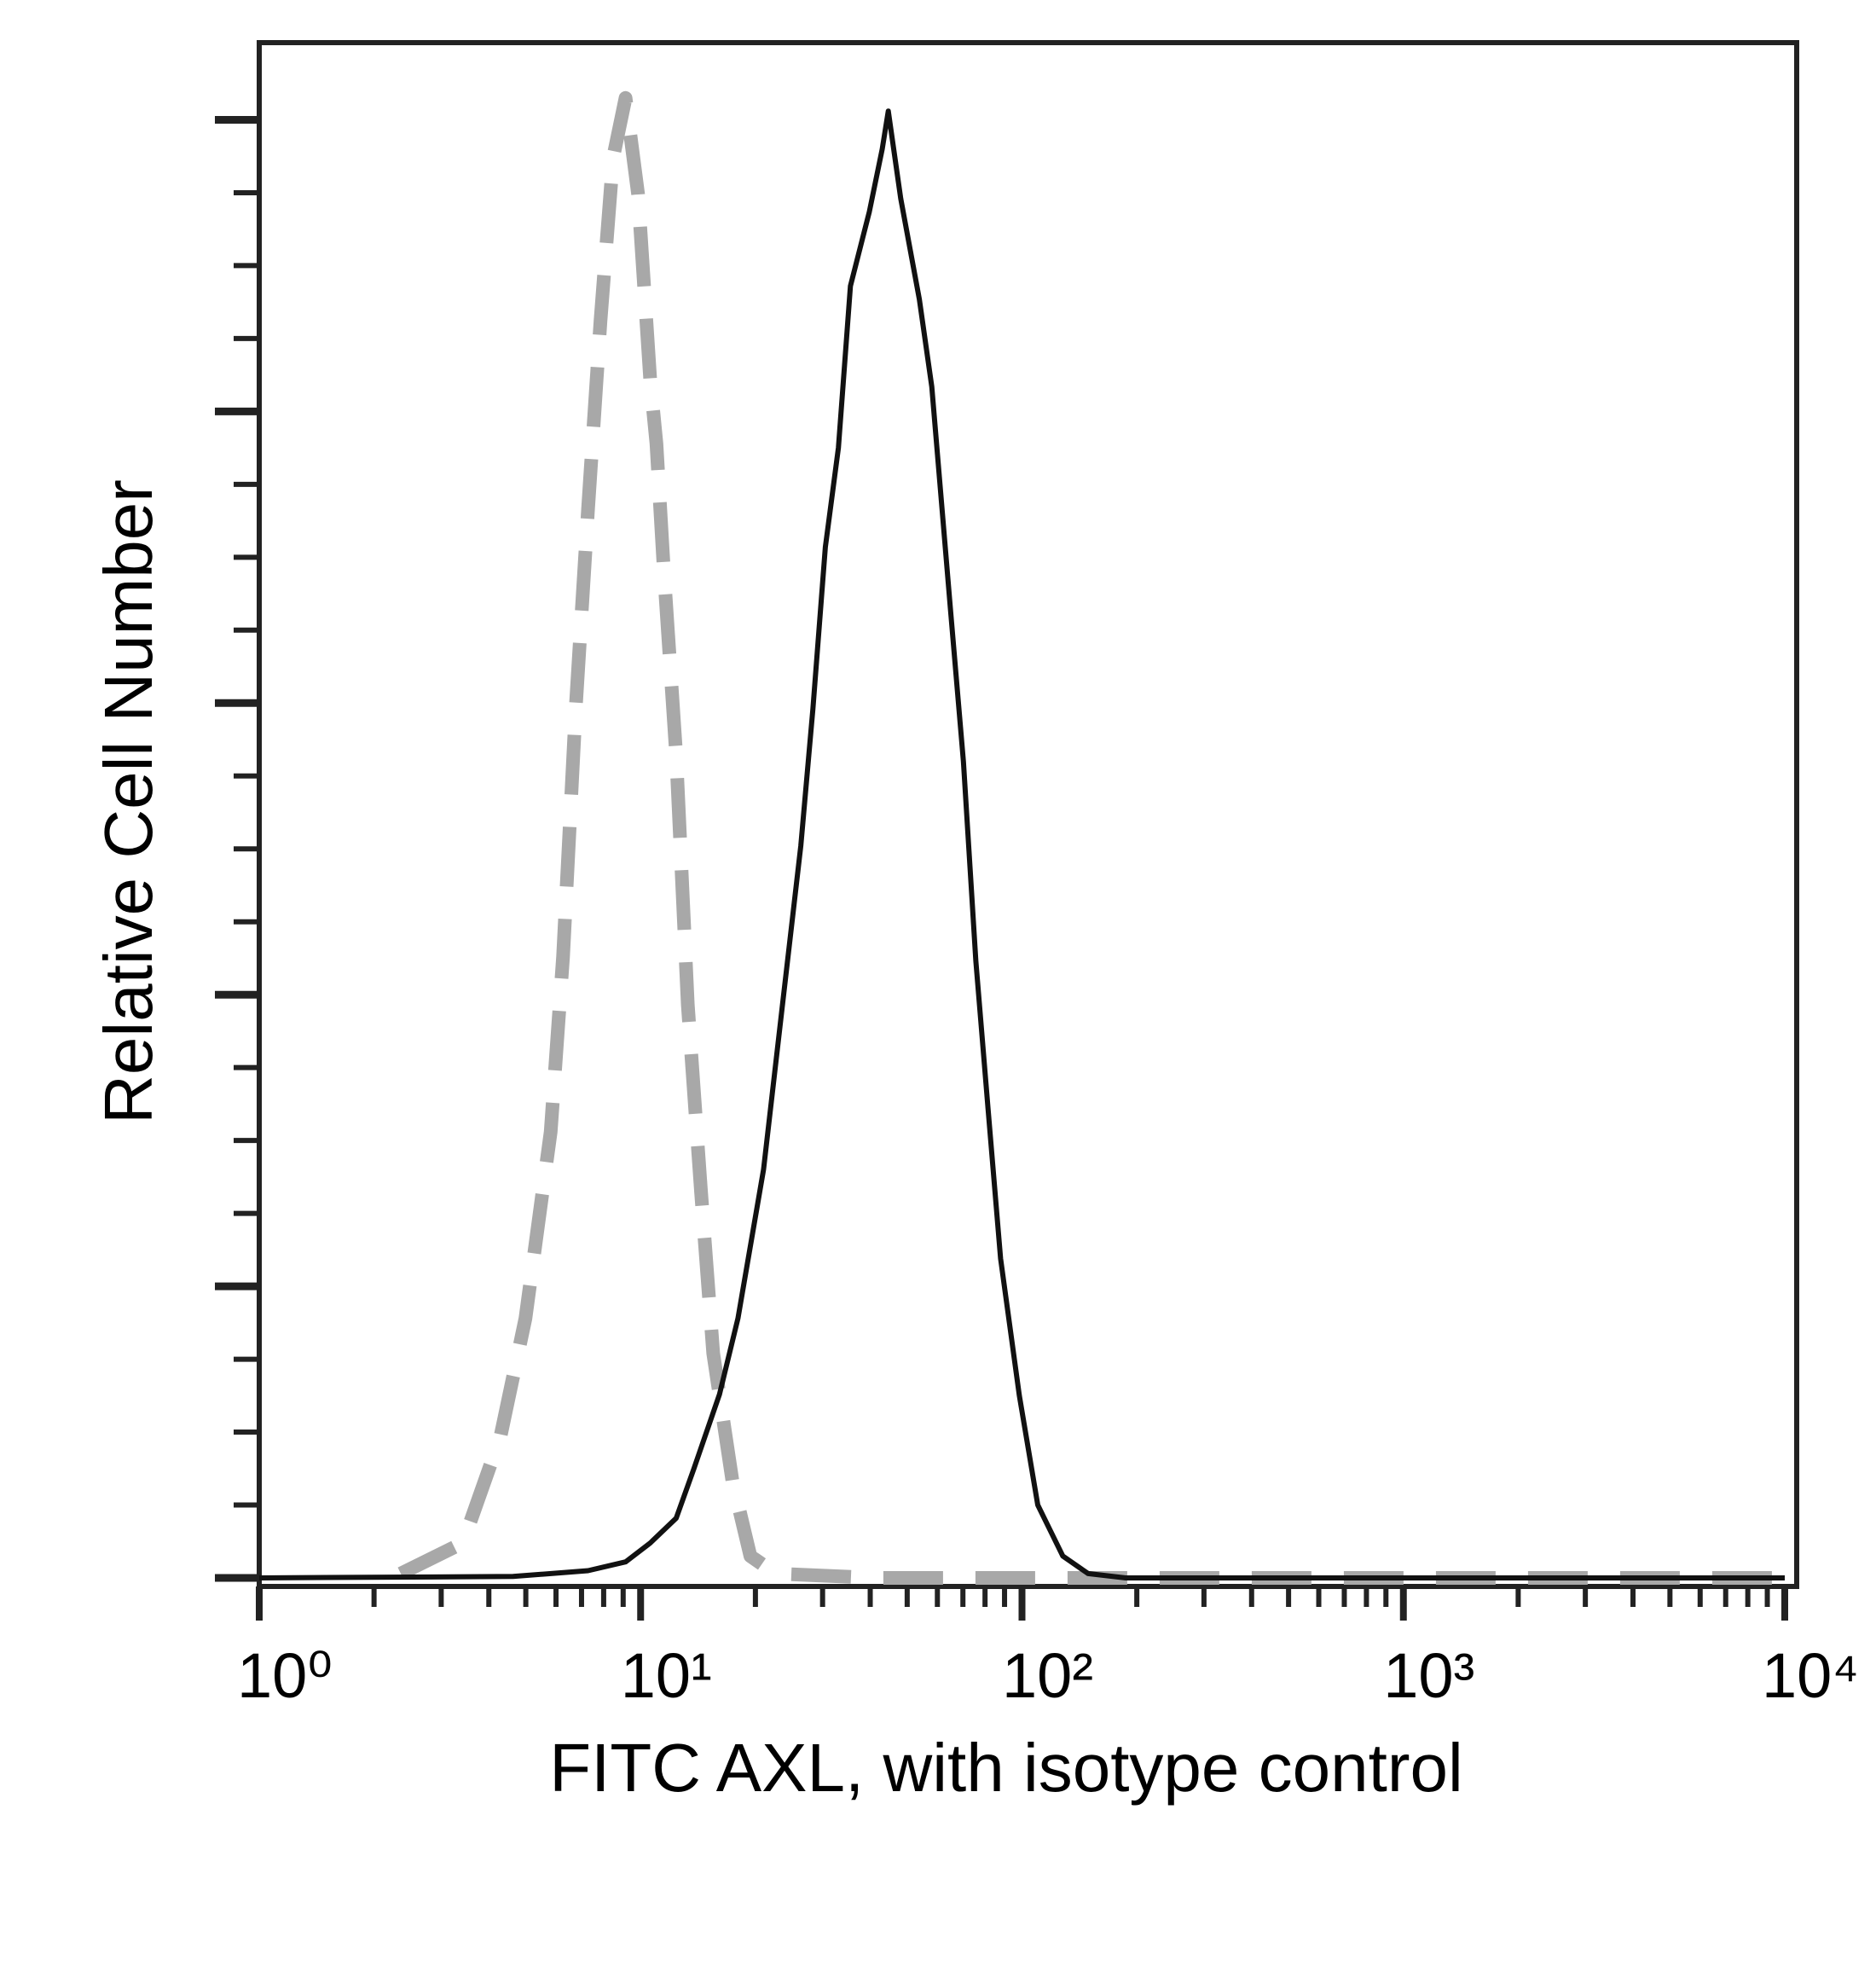 This screenshot has height=1966, width=1876. Describe the element at coordinates (1428, 1676) in the screenshot. I see `x-tick-label: 10³` at that location.